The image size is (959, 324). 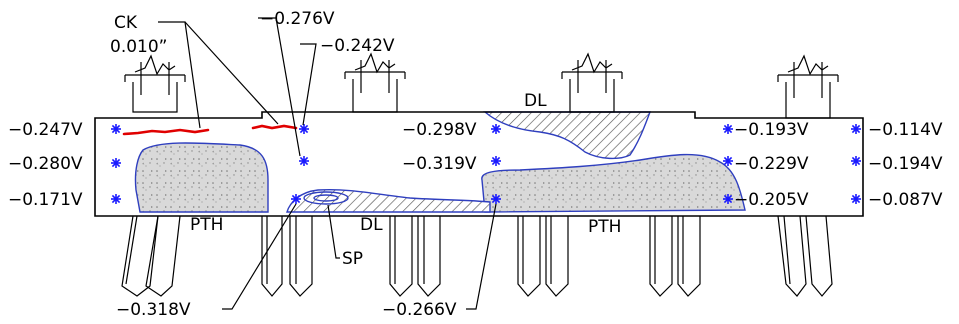 I want to click on pth-left-label: PTH, so click(x=206, y=225).